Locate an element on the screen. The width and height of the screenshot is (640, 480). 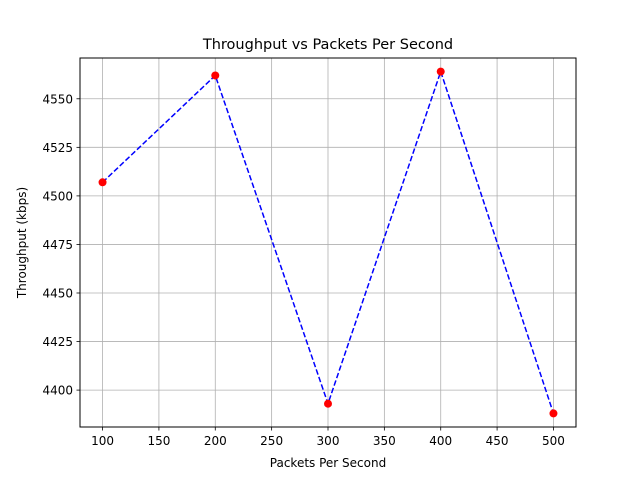
y-axis-label: Throughput (kbps) is located at coordinates (22, 243).